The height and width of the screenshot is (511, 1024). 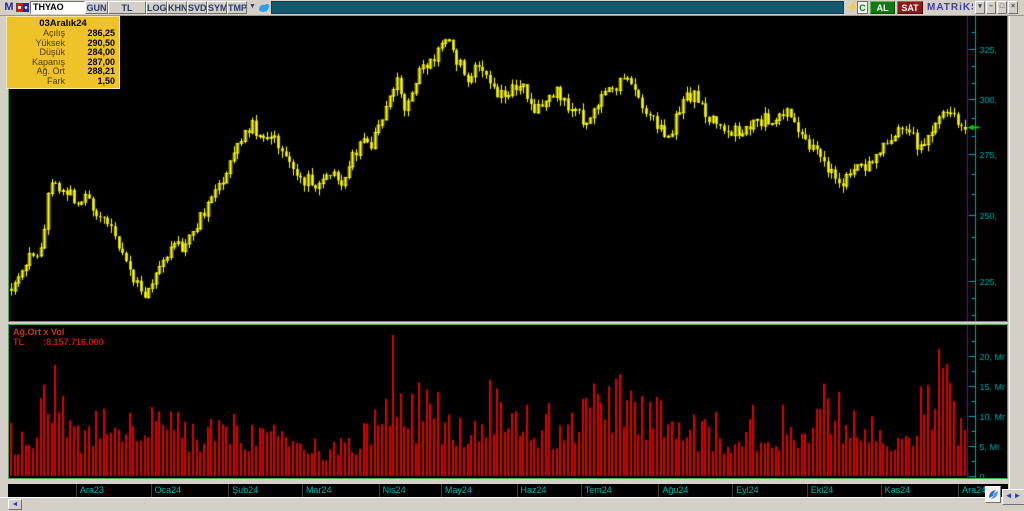 What do you see at coordinates (557, 7) in the screenshot?
I see `title-strip` at bounding box center [557, 7].